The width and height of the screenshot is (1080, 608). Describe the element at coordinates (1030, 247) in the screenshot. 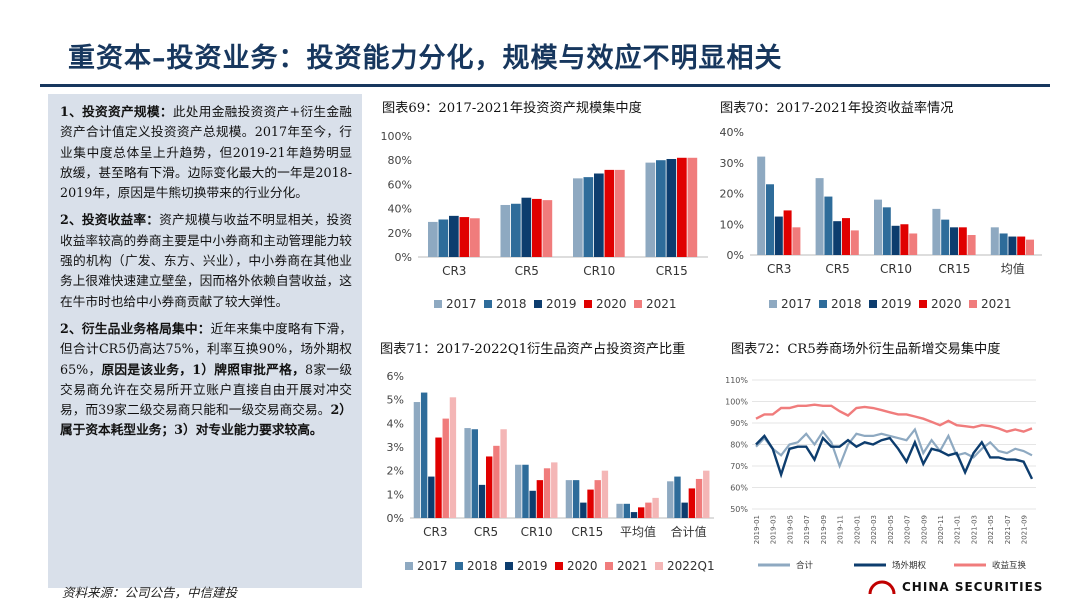

I see `bar-2021-均值` at that location.